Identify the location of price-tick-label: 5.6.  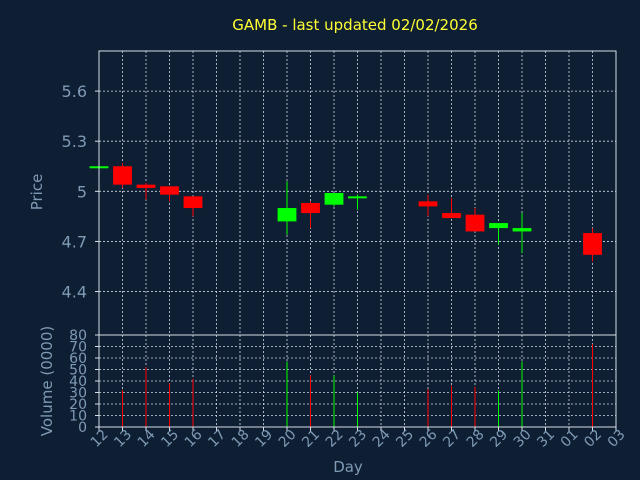
(74, 91).